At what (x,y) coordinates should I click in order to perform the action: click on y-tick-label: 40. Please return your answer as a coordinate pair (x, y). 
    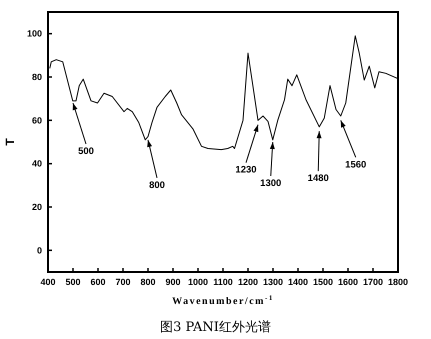
    Looking at the image, I should click on (37, 163).